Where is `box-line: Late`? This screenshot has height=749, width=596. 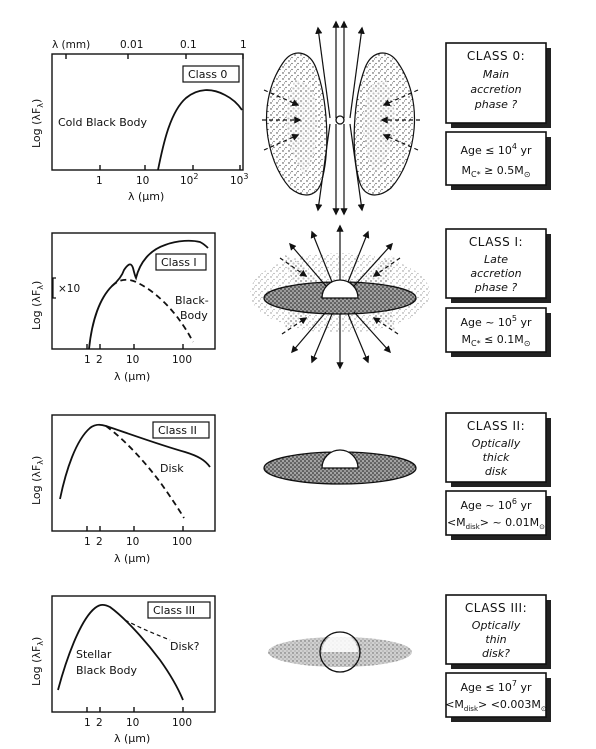
box-line: Late is located at coordinates (496, 259).